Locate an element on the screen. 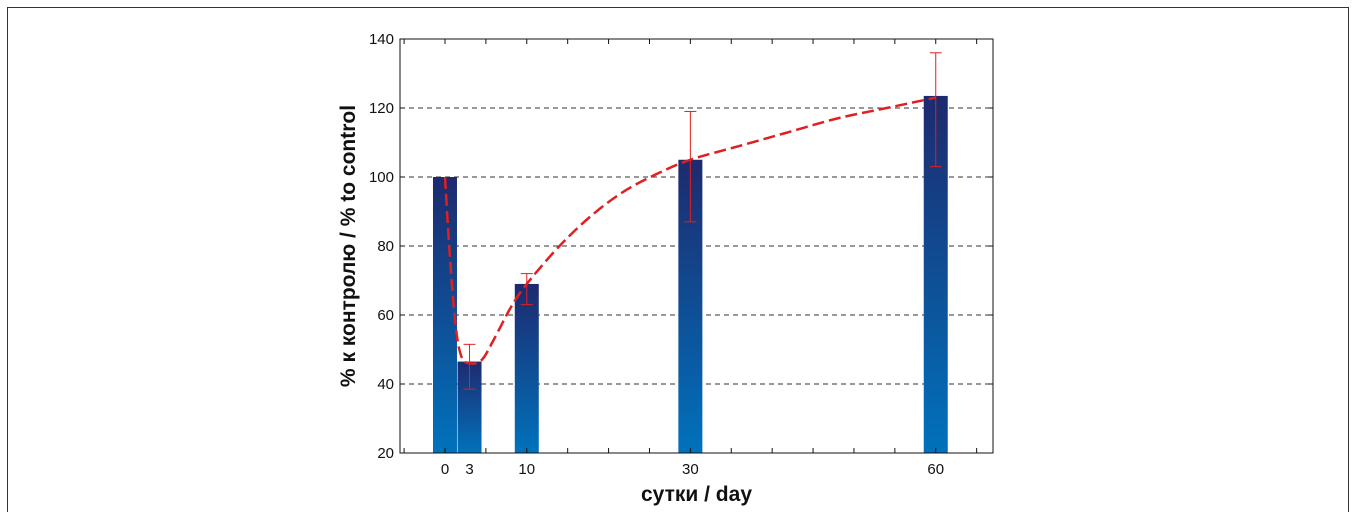 The image size is (1356, 512). x-tick-label: 10 is located at coordinates (526, 469).